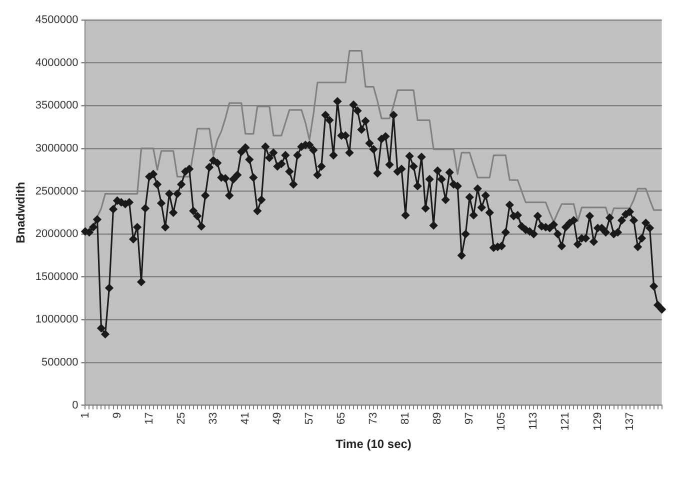  I want to click on x-tick-label: 89, so click(438, 418).